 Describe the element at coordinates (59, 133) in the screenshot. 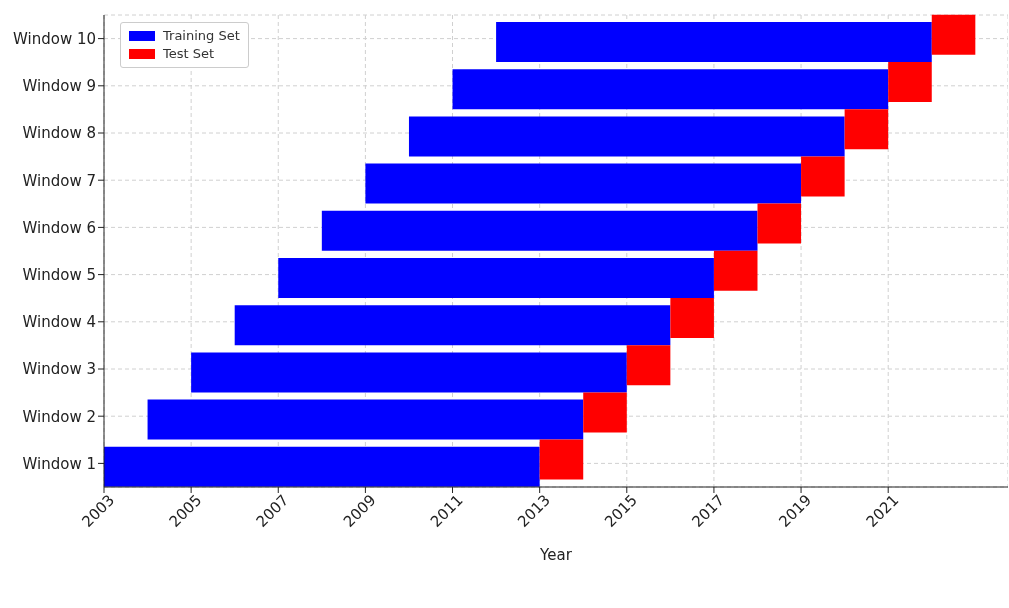

I see `y-tick-label: Window 8` at that location.